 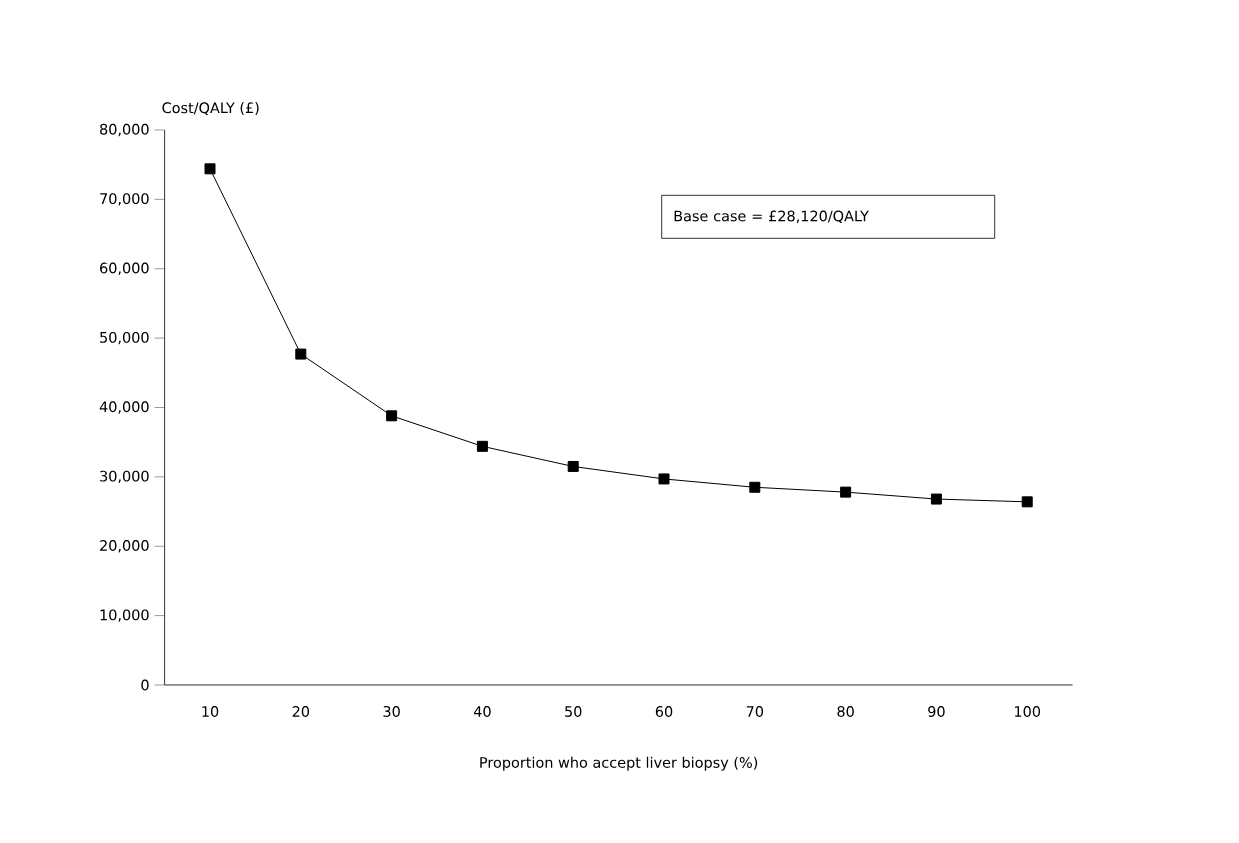 I want to click on y-tick-label: 40,000, so click(x=124, y=407).